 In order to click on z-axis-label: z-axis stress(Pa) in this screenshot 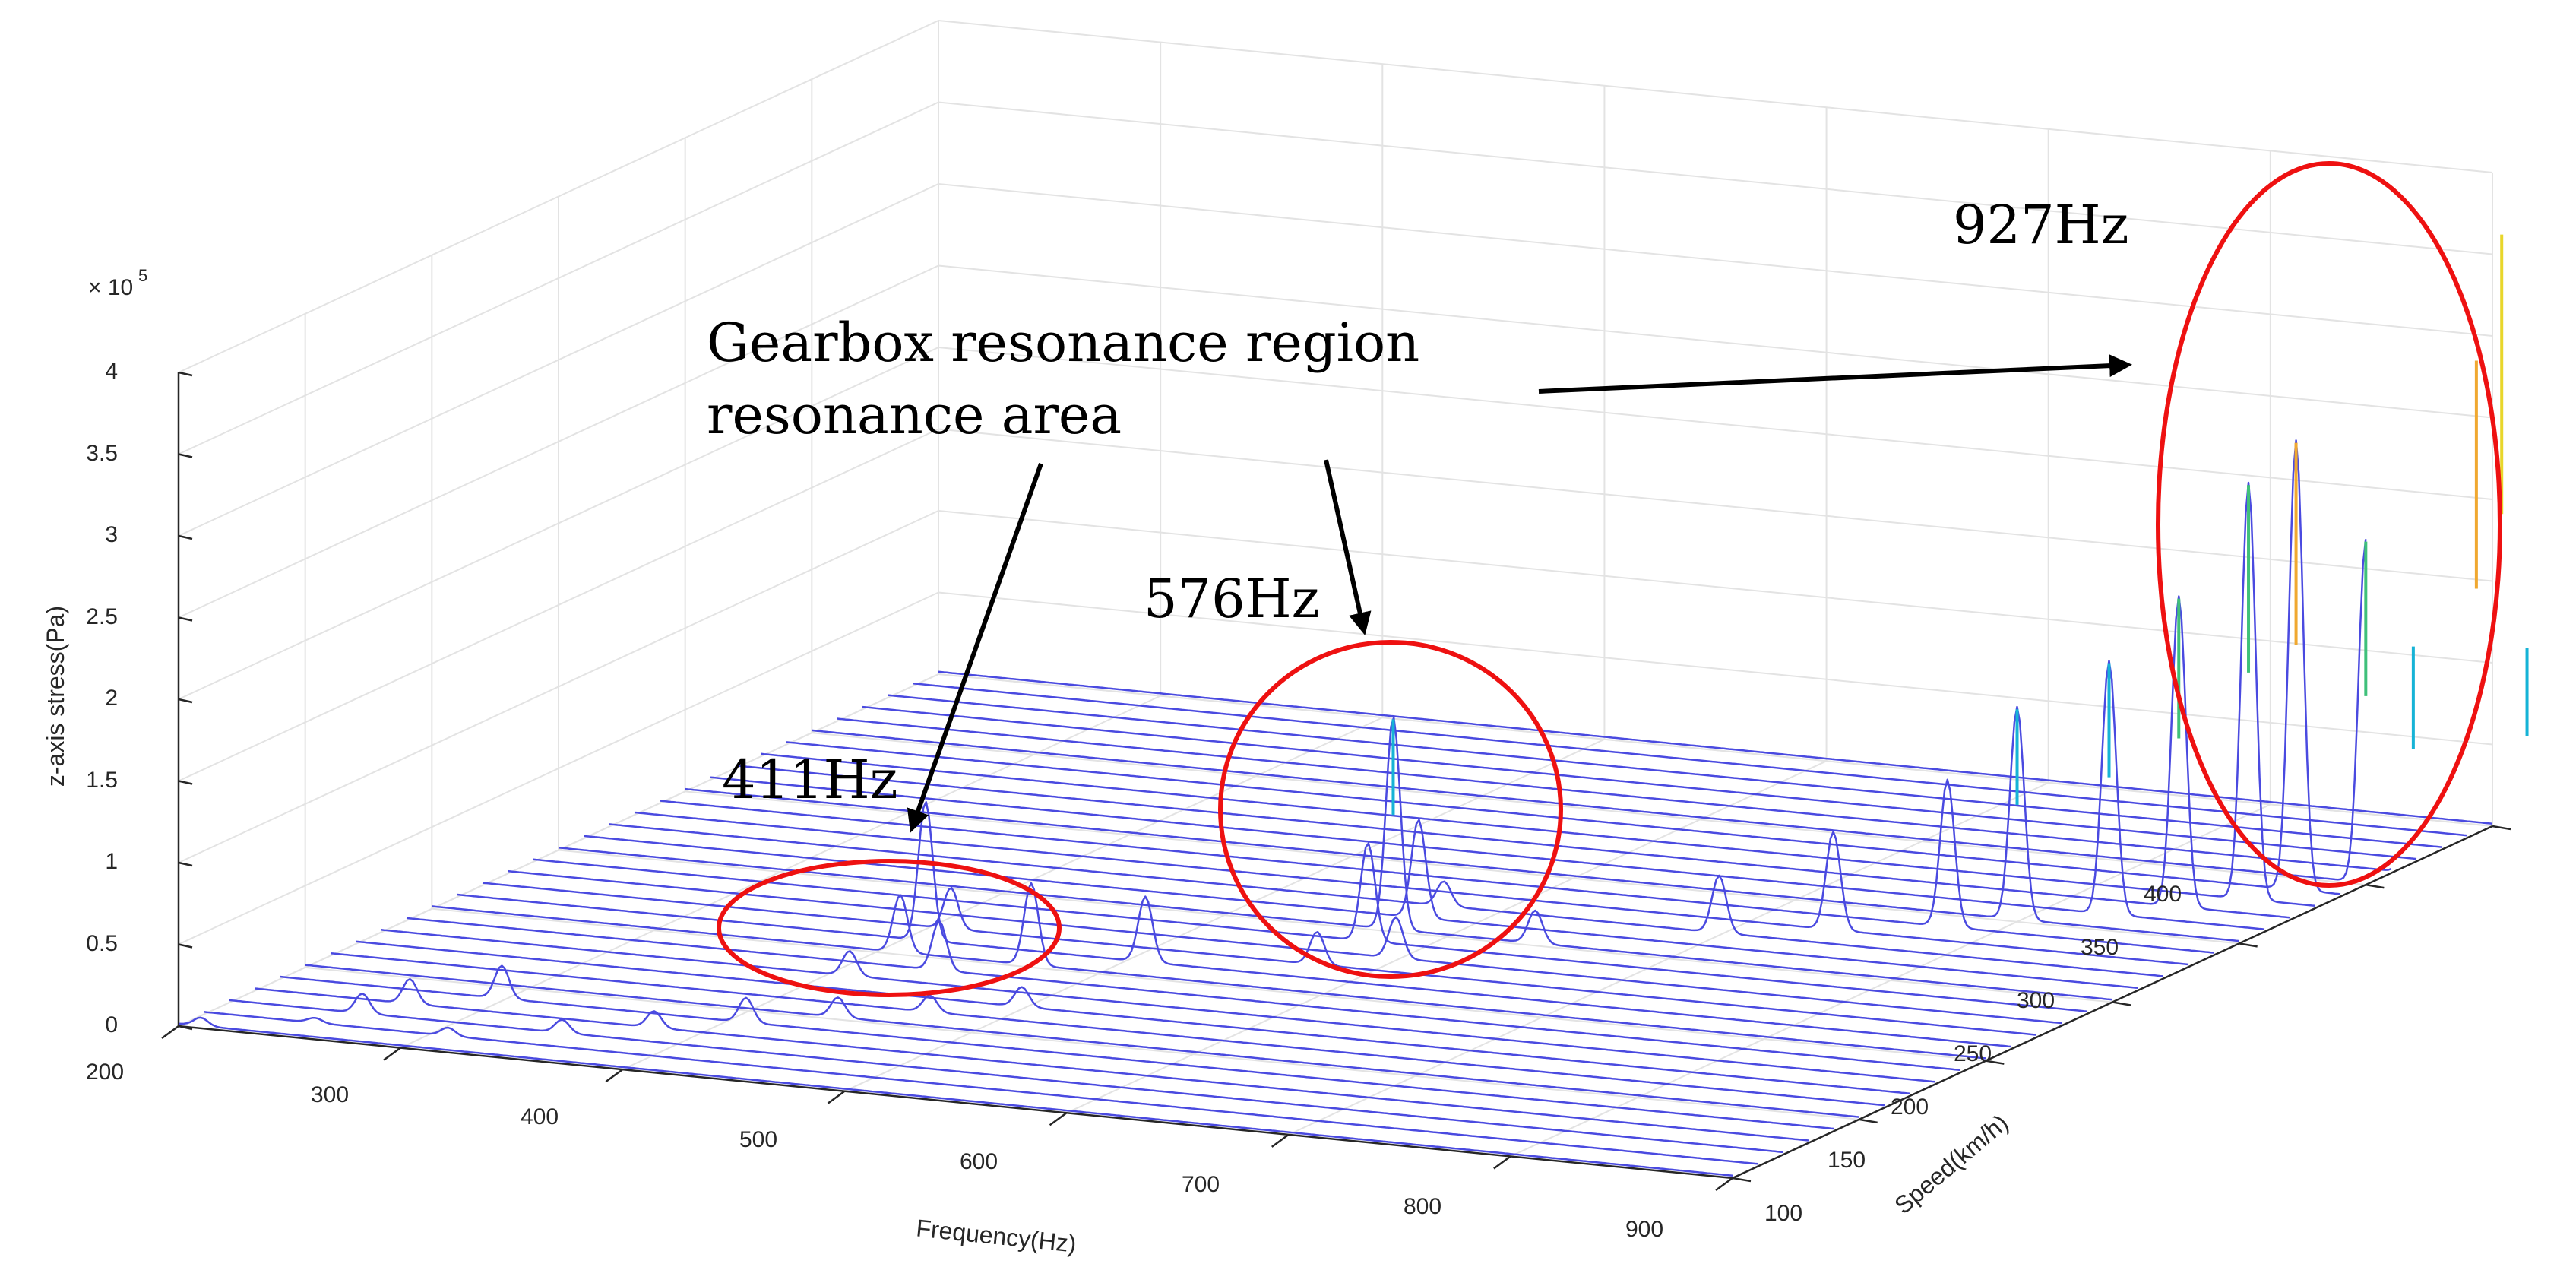, I will do `click(56, 697)`.